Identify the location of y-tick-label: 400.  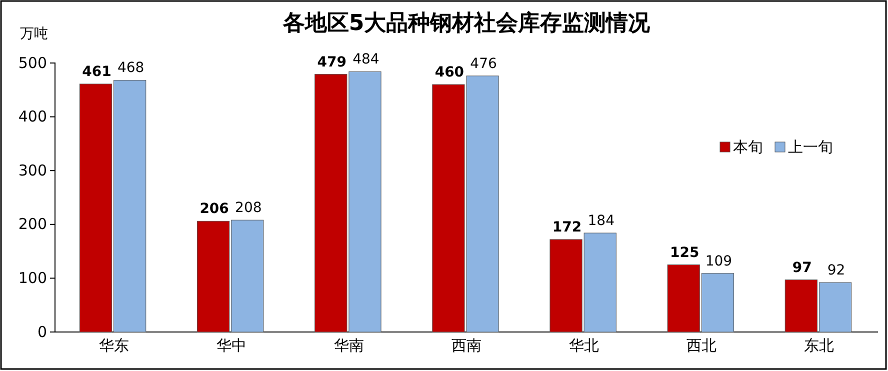
(32, 117).